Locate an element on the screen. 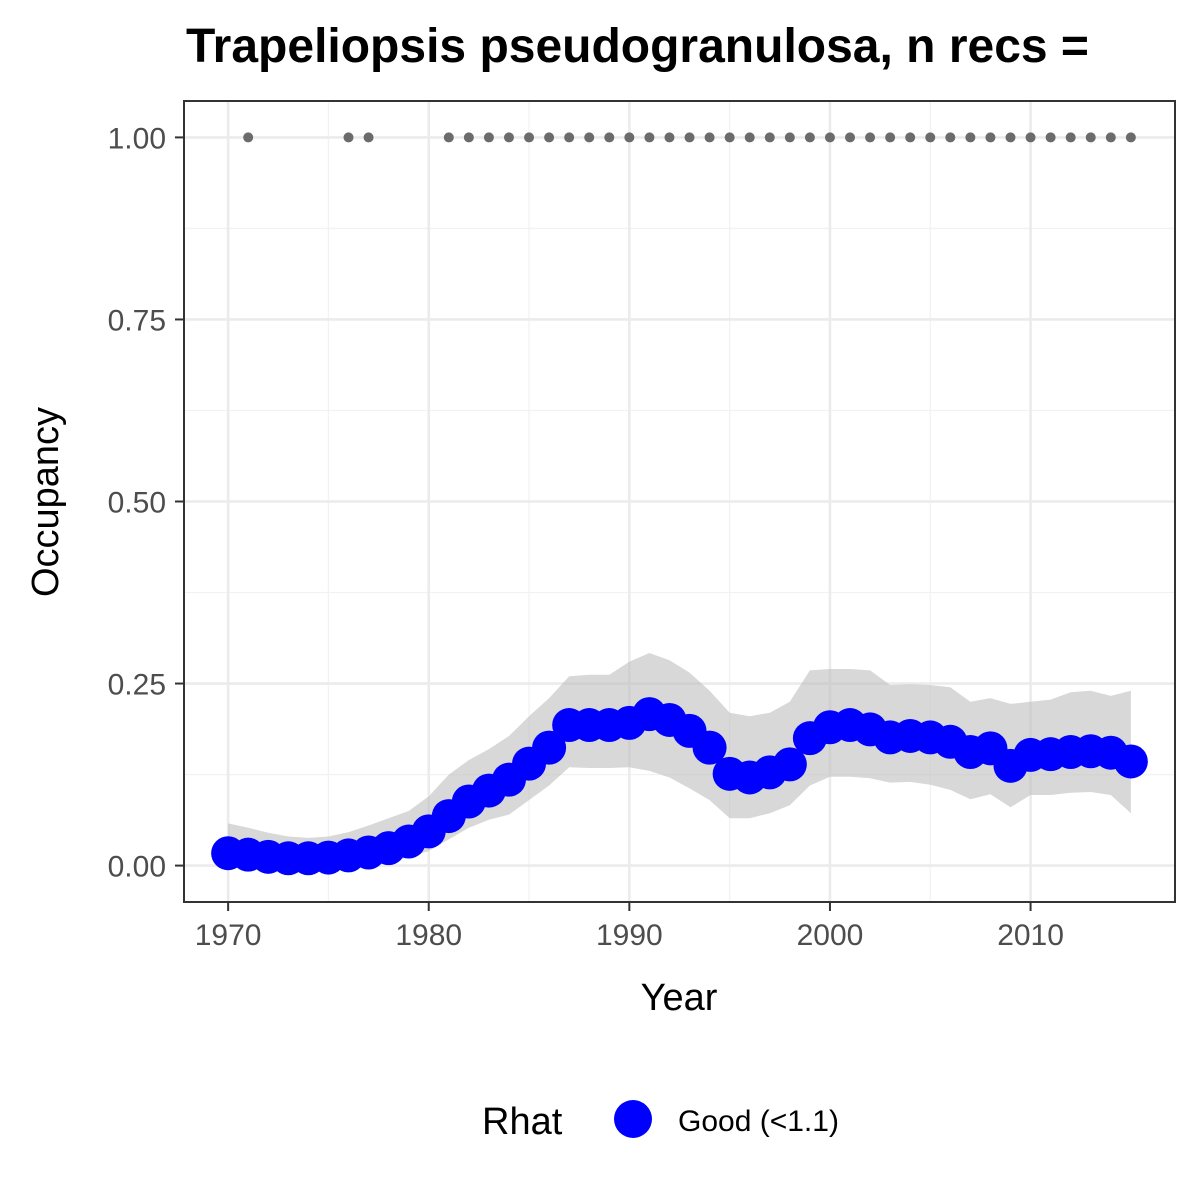 The image size is (1200, 1200). y-tick-label: 1.00 is located at coordinates (137, 138).